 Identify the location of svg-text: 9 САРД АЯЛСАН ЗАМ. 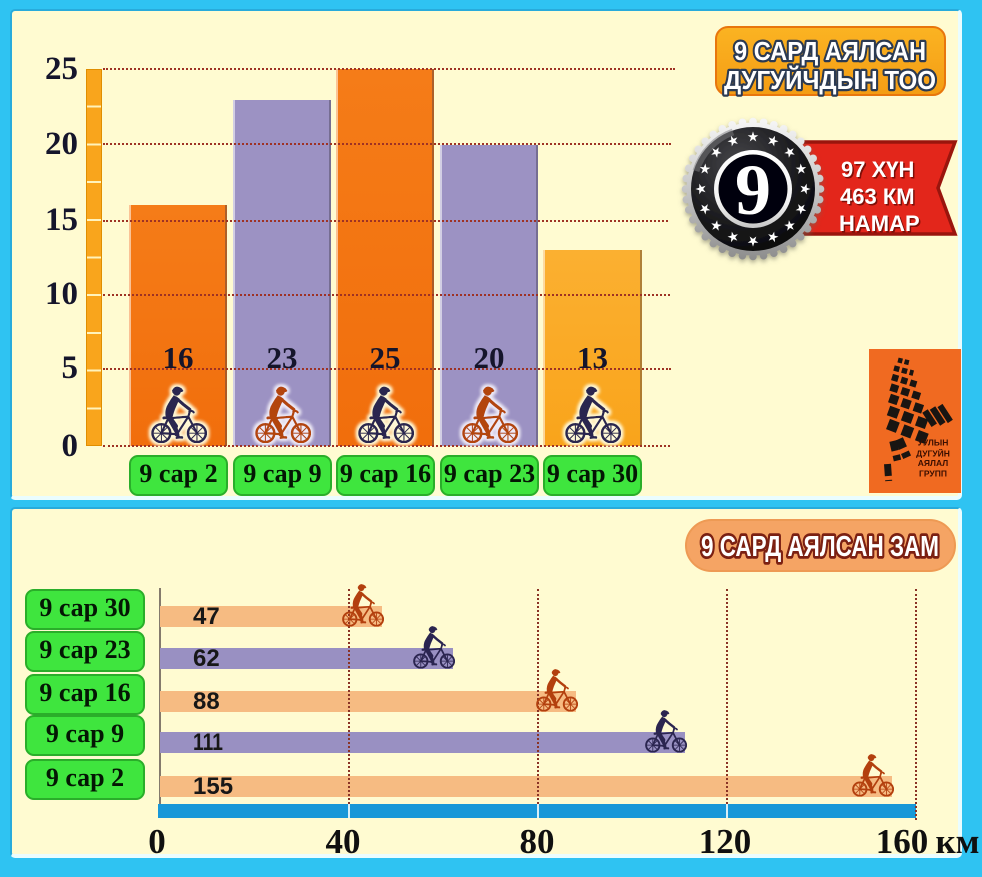
(820, 547).